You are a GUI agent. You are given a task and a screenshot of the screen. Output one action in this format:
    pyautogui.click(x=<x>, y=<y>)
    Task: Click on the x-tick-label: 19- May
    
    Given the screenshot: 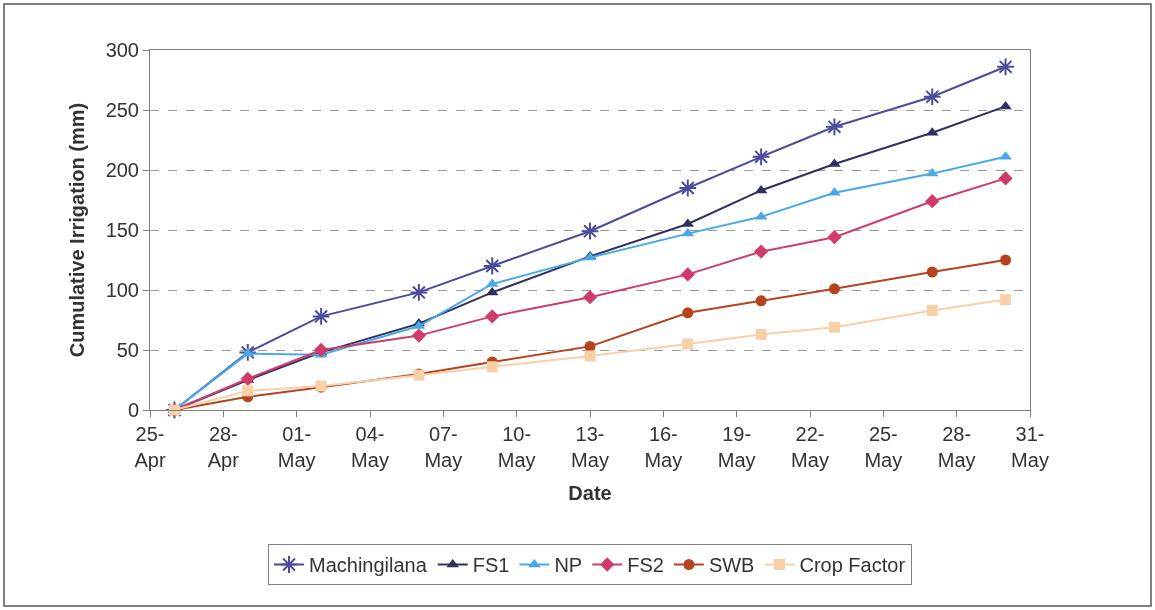 What is the action you would take?
    pyautogui.click(x=736, y=447)
    